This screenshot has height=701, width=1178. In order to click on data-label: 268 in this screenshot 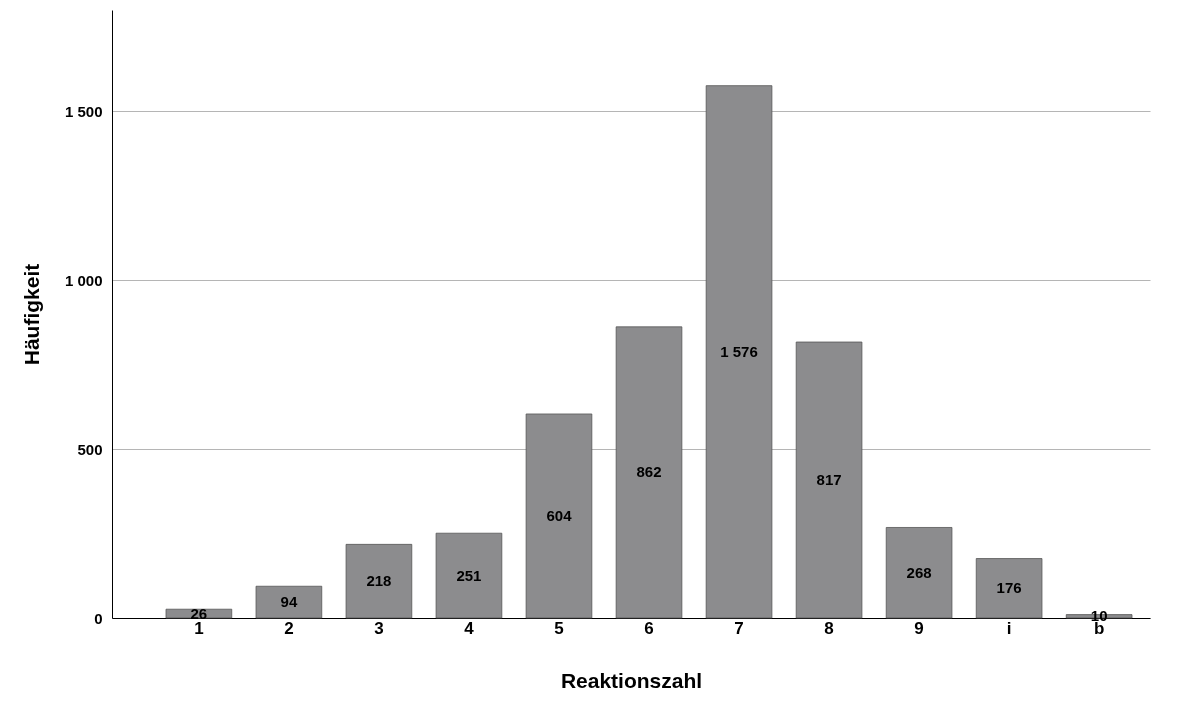, I will do `click(919, 572)`.